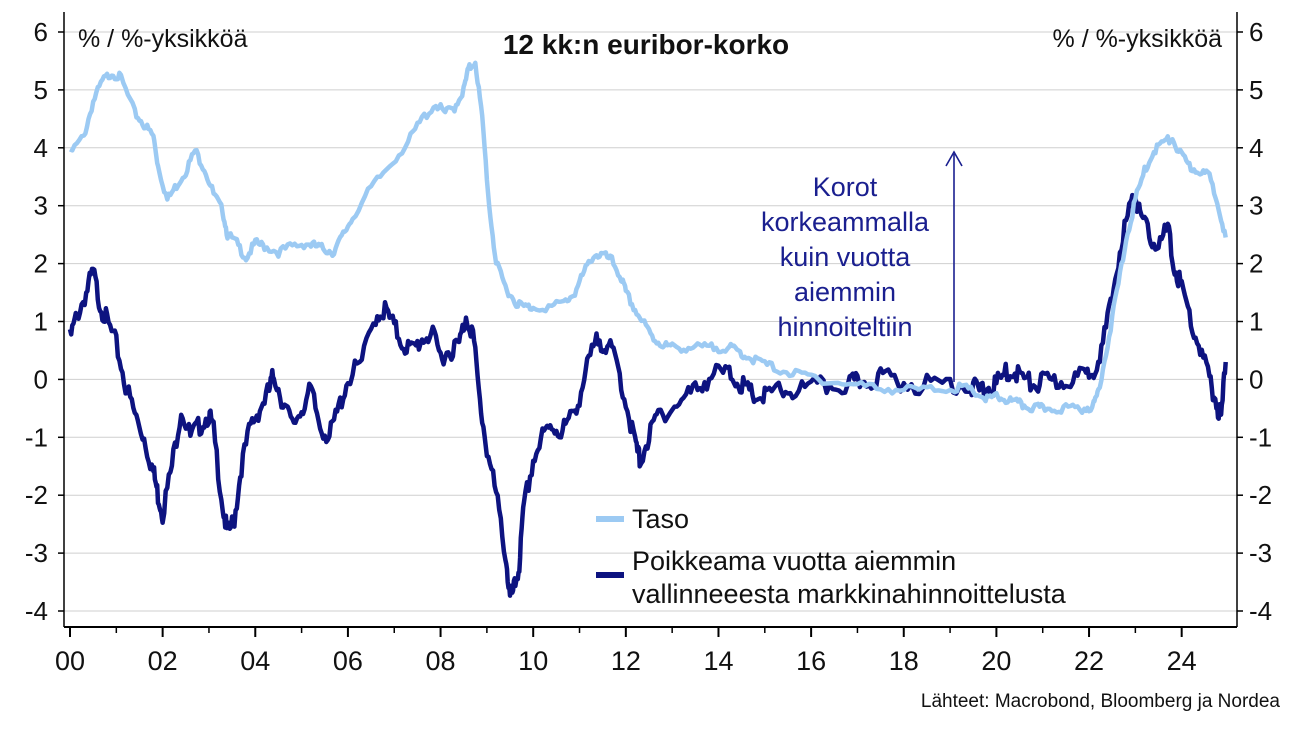 Image resolution: width=1300 pixels, height=736 pixels. What do you see at coordinates (1089, 661) in the screenshot?
I see `x-tick-label: 22` at bounding box center [1089, 661].